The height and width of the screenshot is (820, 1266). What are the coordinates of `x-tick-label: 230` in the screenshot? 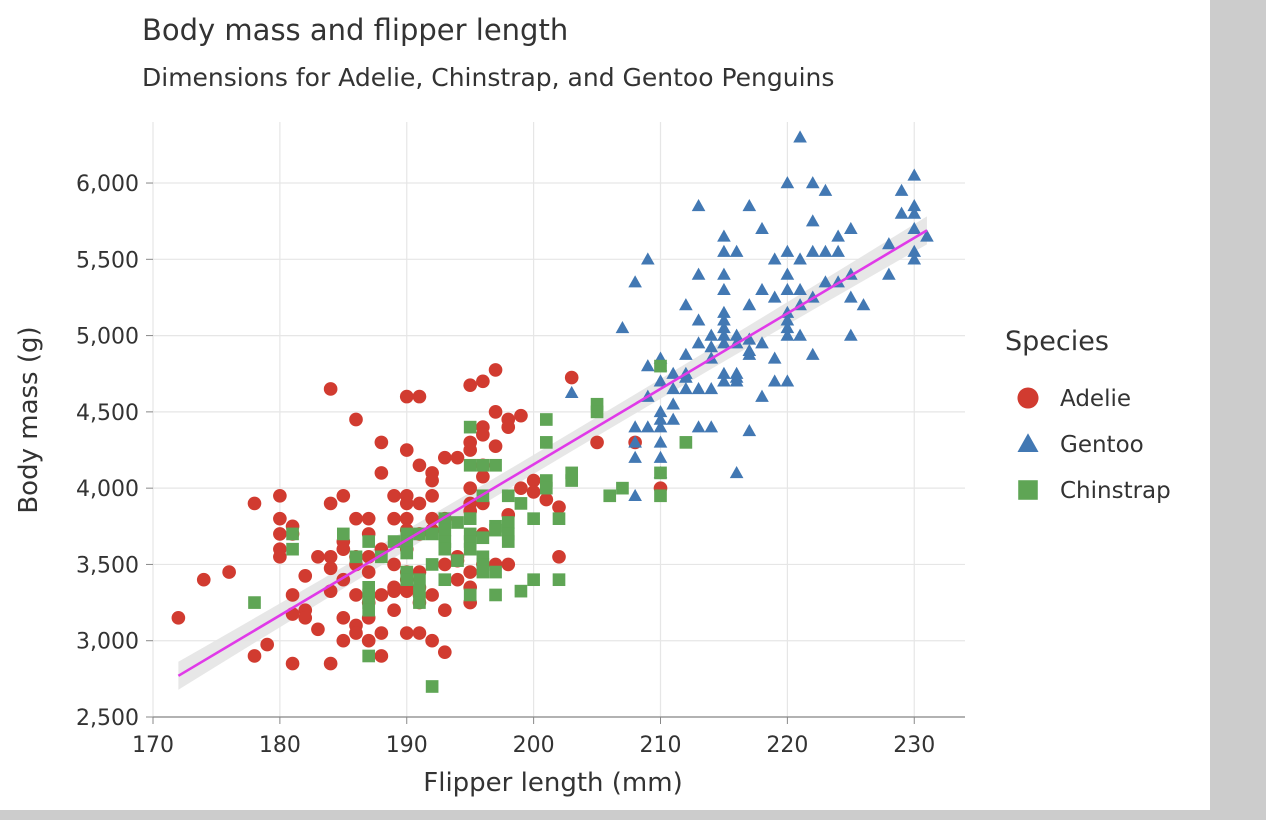 It's located at (914, 745).